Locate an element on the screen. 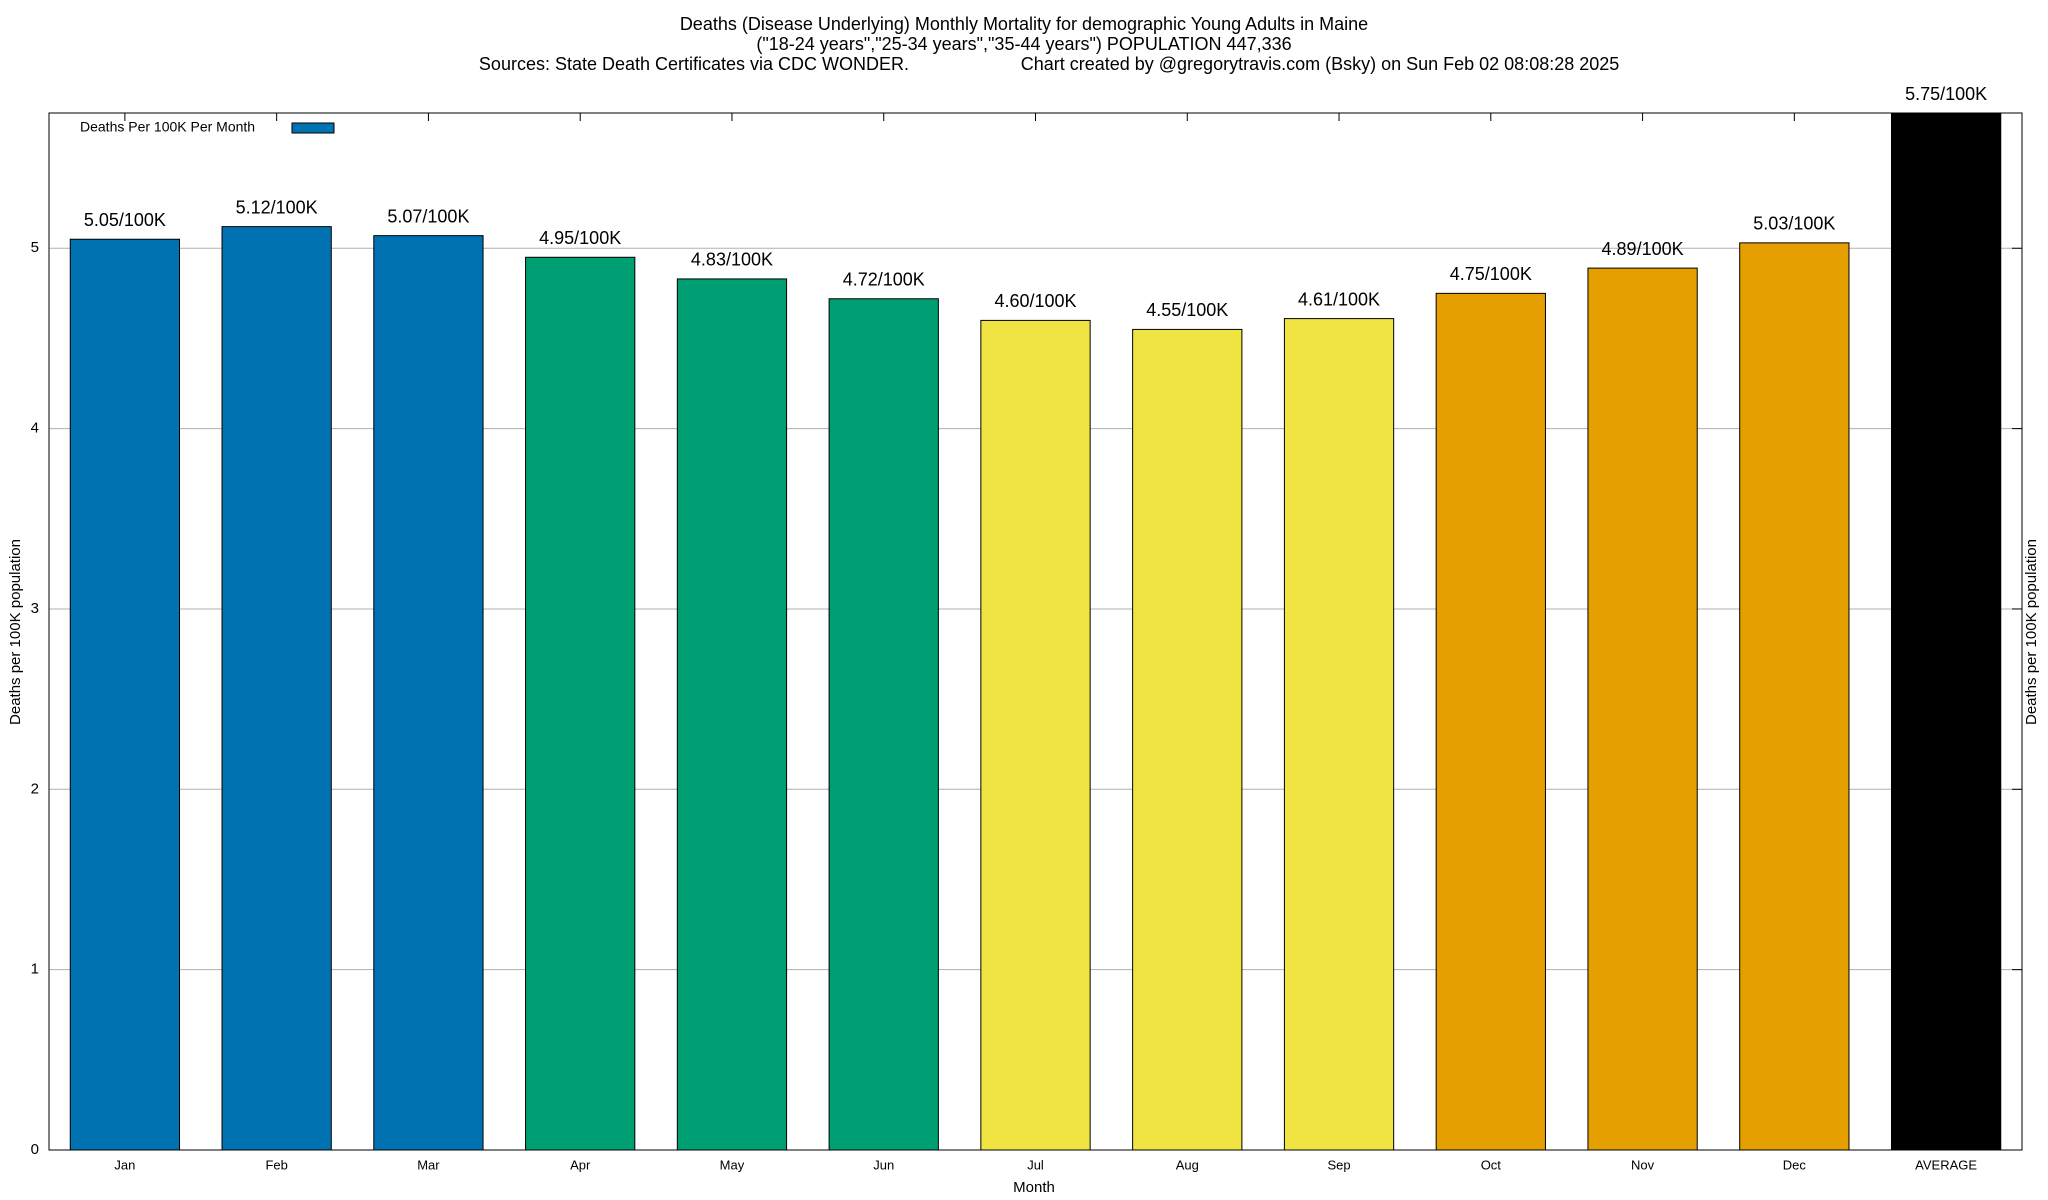 The width and height of the screenshot is (2048, 1200). x-tick-label: AVERAGE is located at coordinates (1946, 1164).